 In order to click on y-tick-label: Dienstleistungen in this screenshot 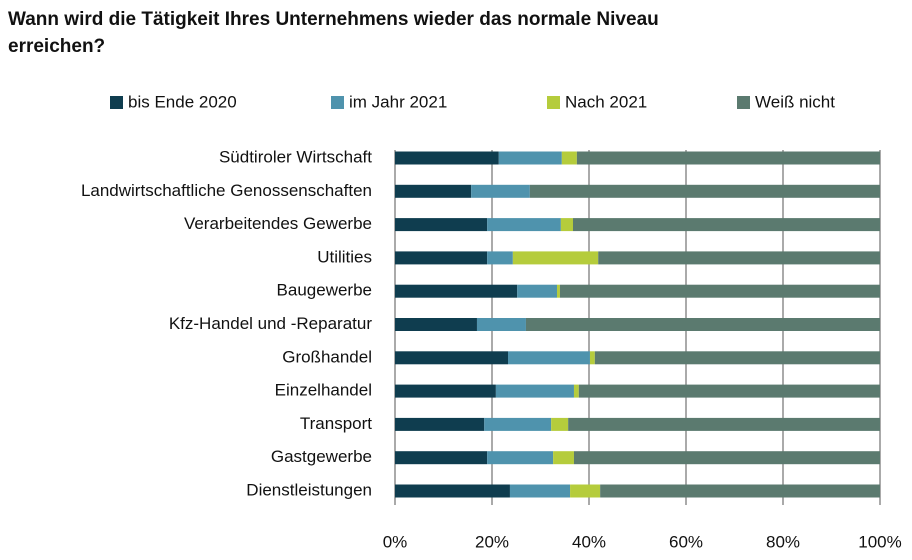, I will do `click(309, 489)`.